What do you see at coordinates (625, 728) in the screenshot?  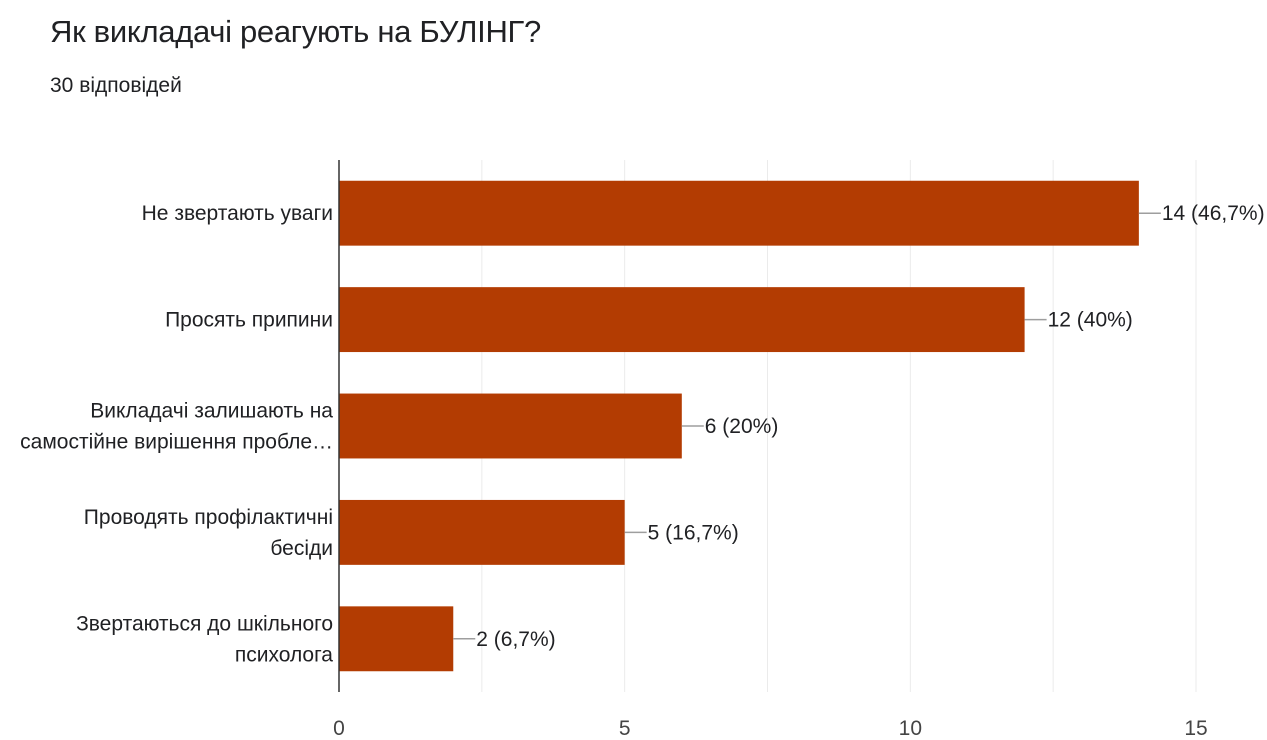 I see `x-tick-label: 5` at bounding box center [625, 728].